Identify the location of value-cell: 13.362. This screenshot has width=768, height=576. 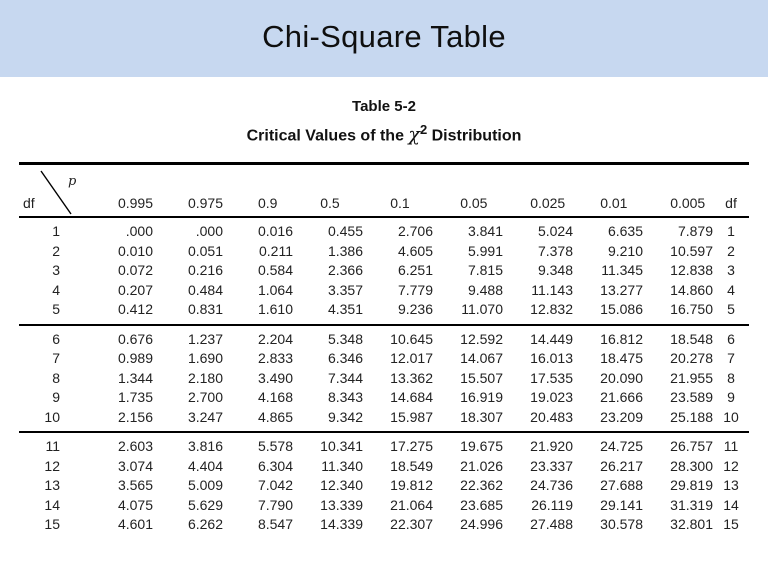
(411, 377).